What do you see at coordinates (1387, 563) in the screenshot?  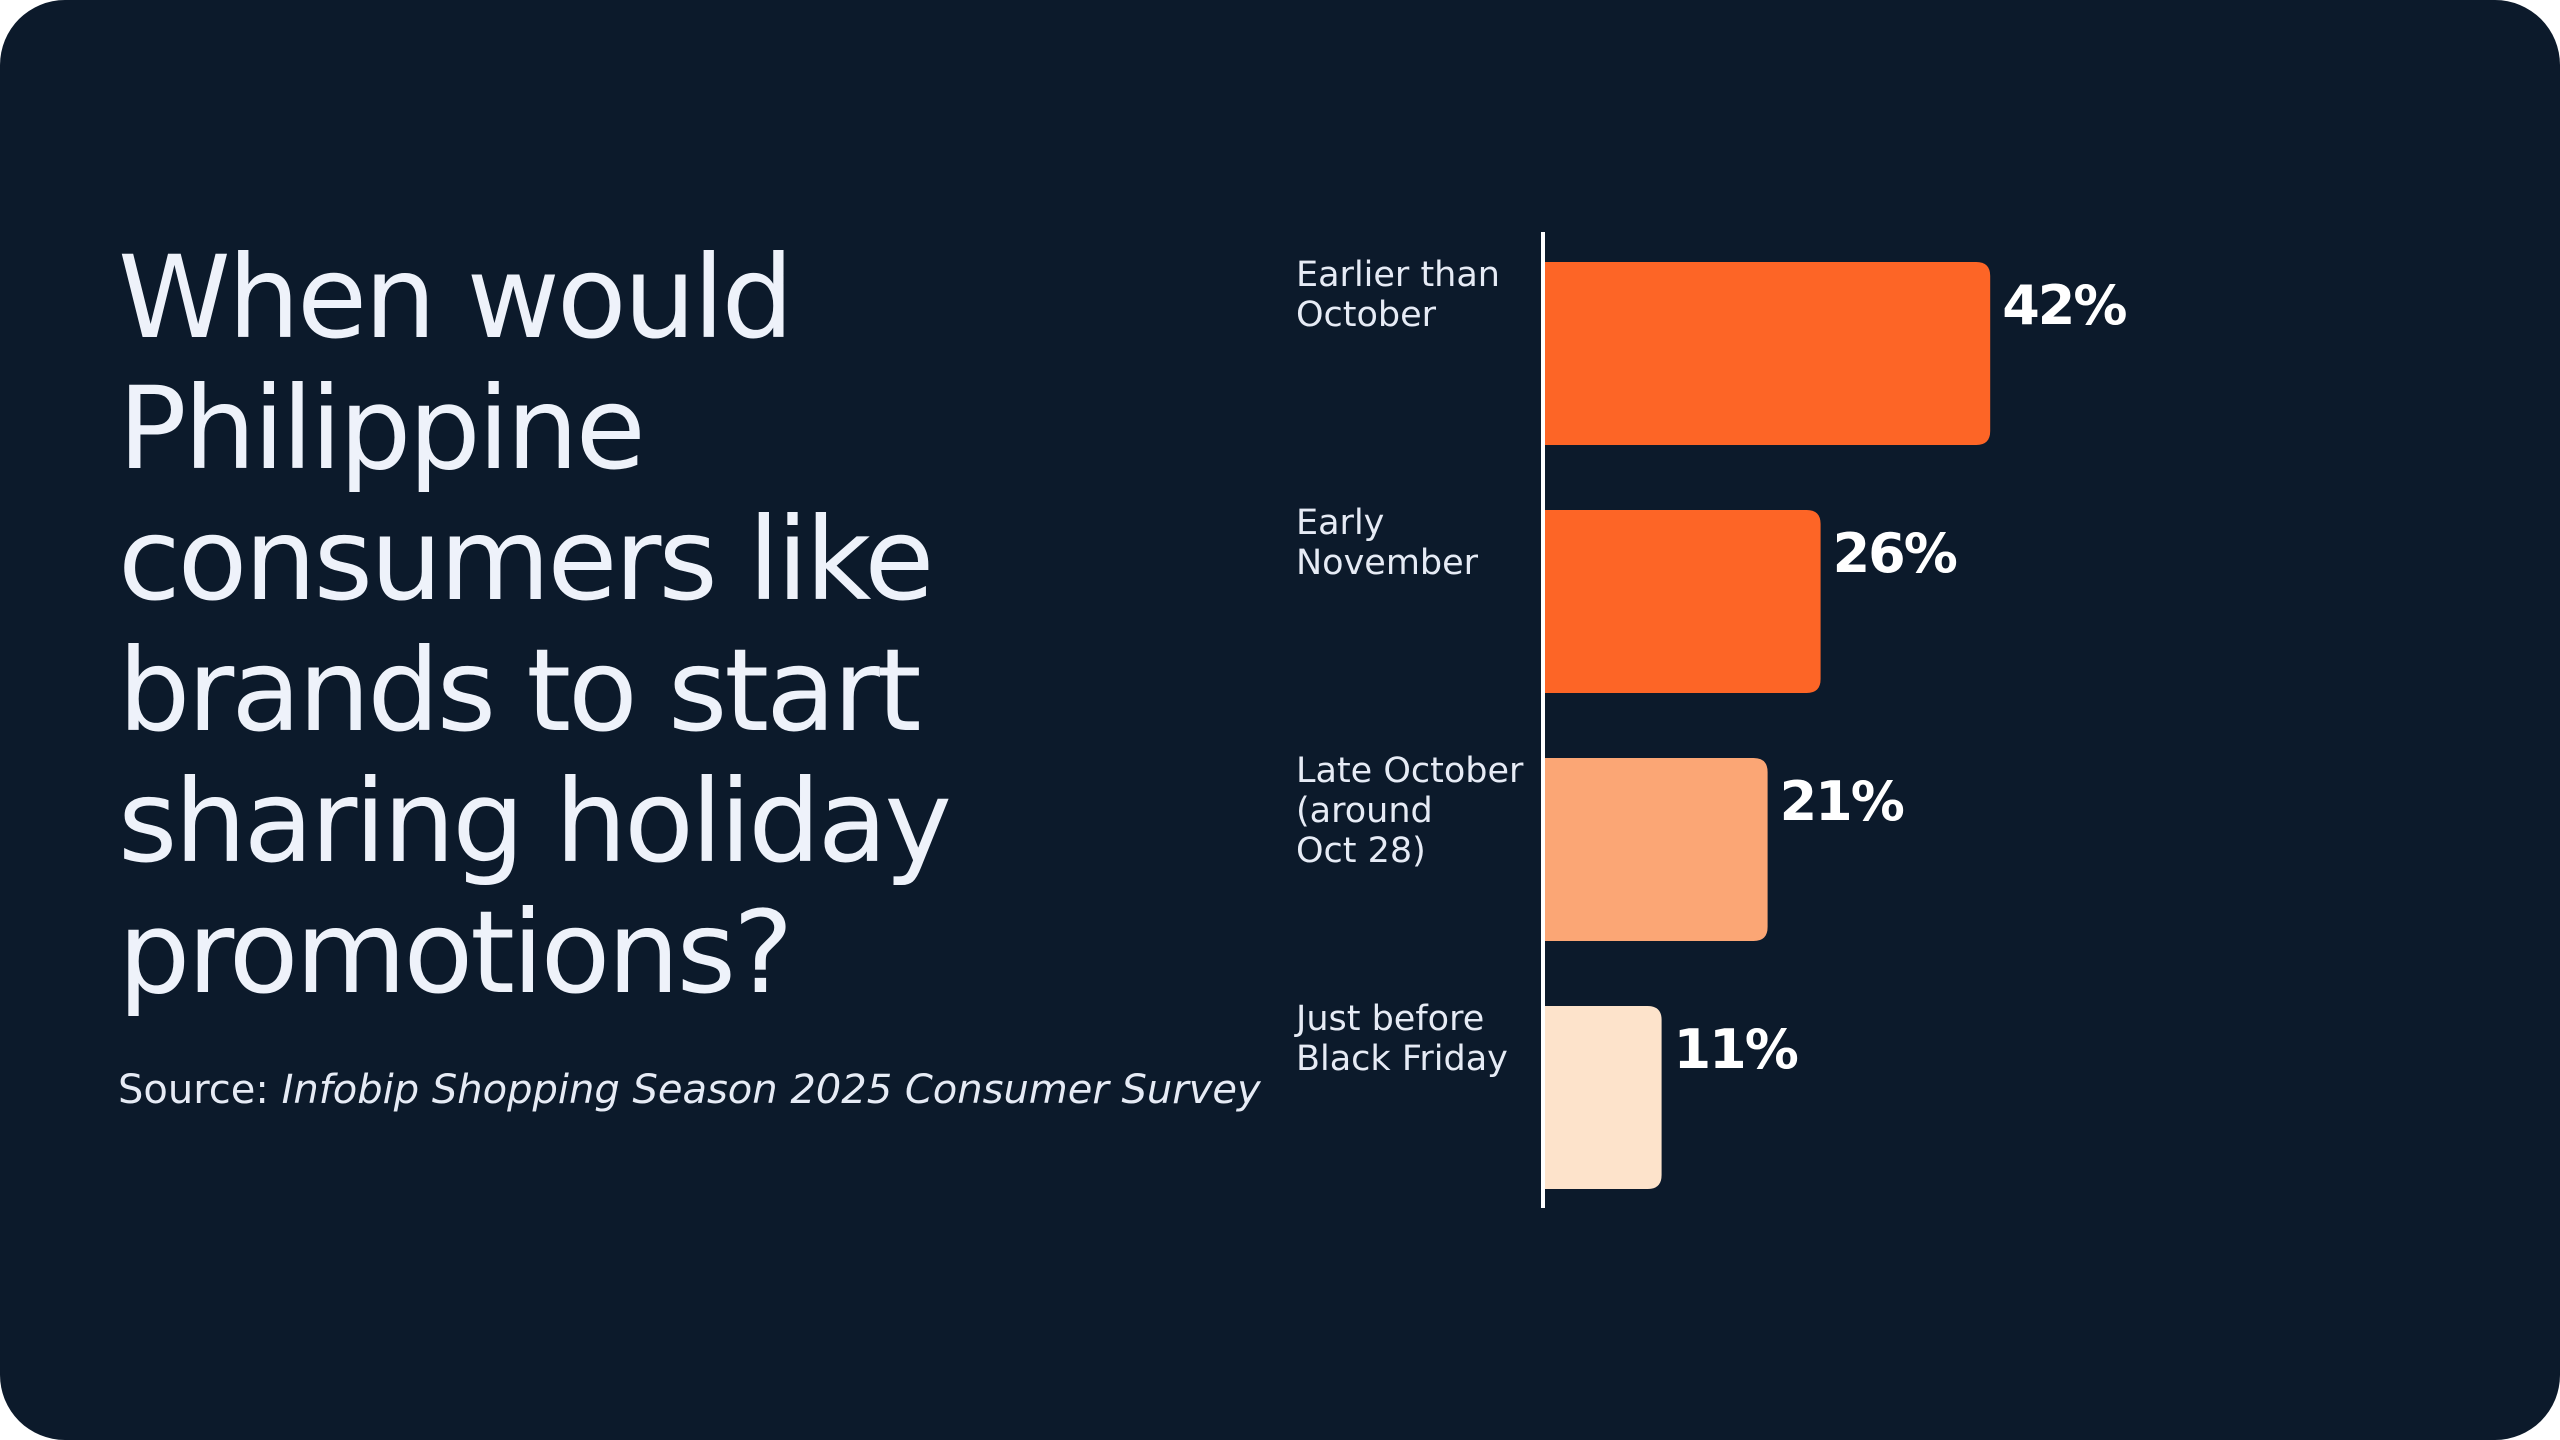 I see `category-label-line: November` at bounding box center [1387, 563].